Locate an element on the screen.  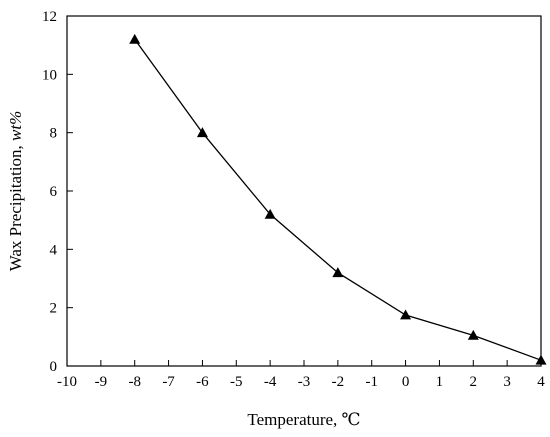
y-axis-title-unit: wt% is located at coordinates (15, 126).